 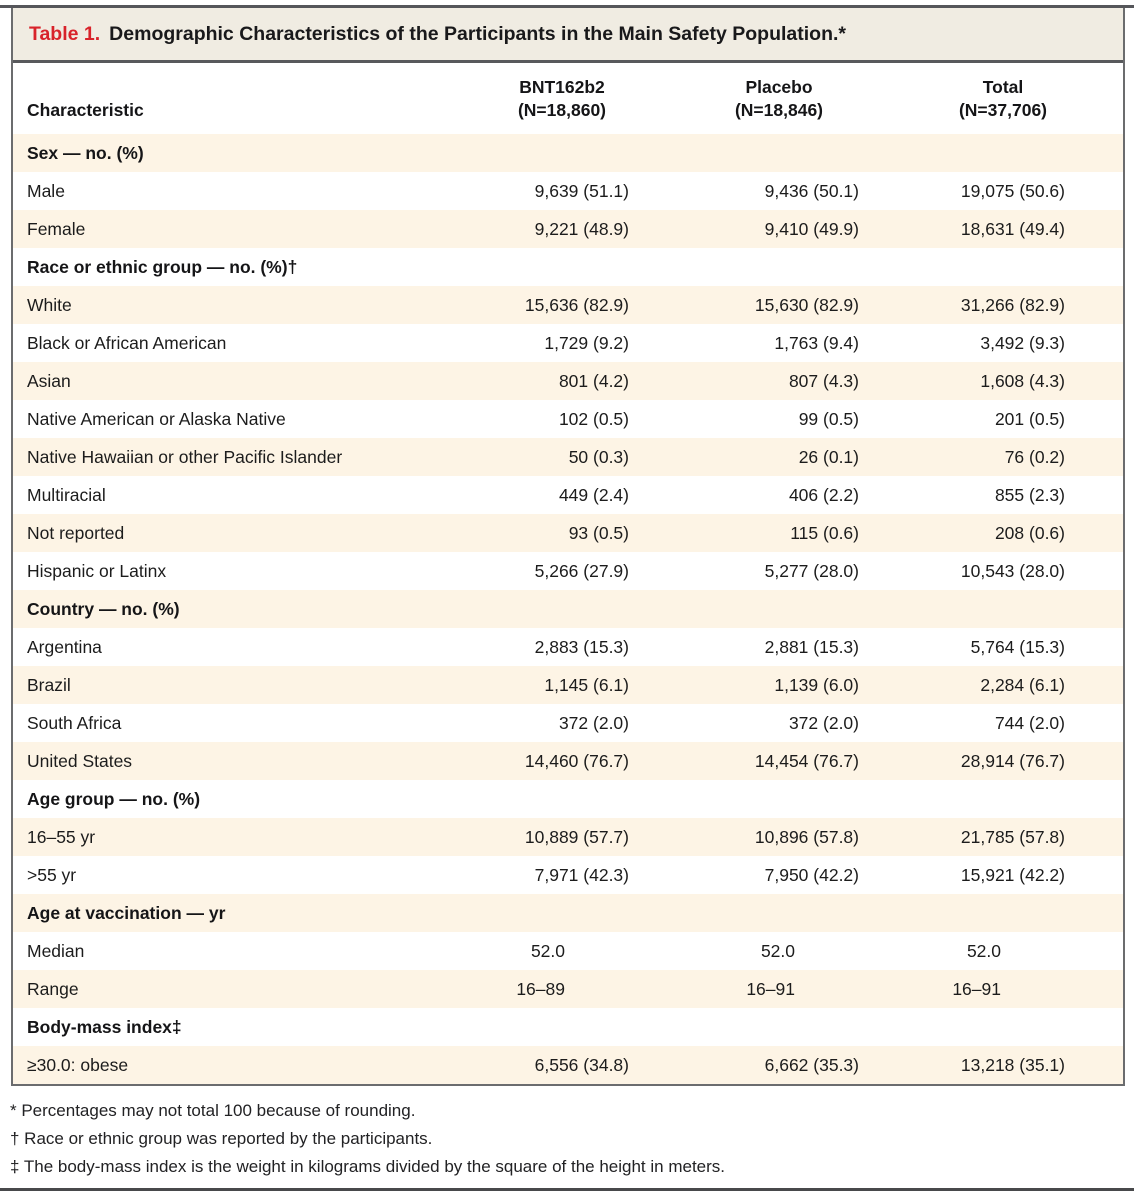 What do you see at coordinates (598, 456) in the screenshot?
I see `cell-value: 50 (0.3)` at bounding box center [598, 456].